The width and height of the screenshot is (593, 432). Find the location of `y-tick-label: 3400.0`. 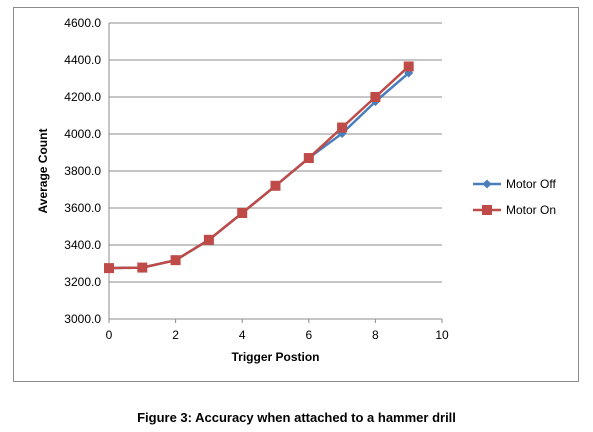

y-tick-label: 3400.0 is located at coordinates (82, 245).